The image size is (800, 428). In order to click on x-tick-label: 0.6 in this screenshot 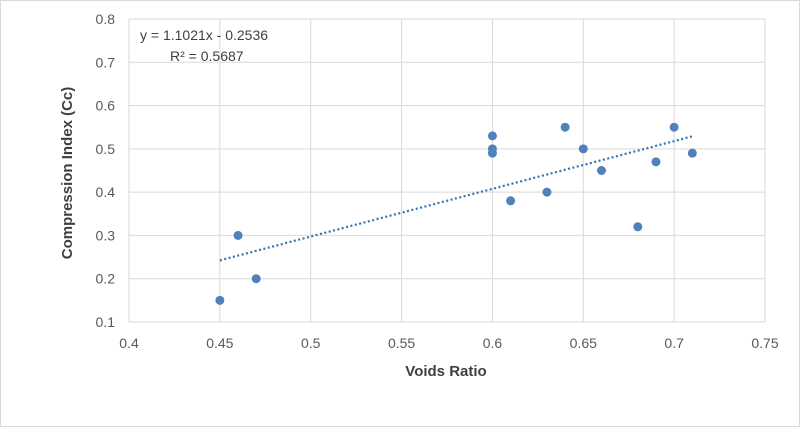, I will do `click(493, 343)`.